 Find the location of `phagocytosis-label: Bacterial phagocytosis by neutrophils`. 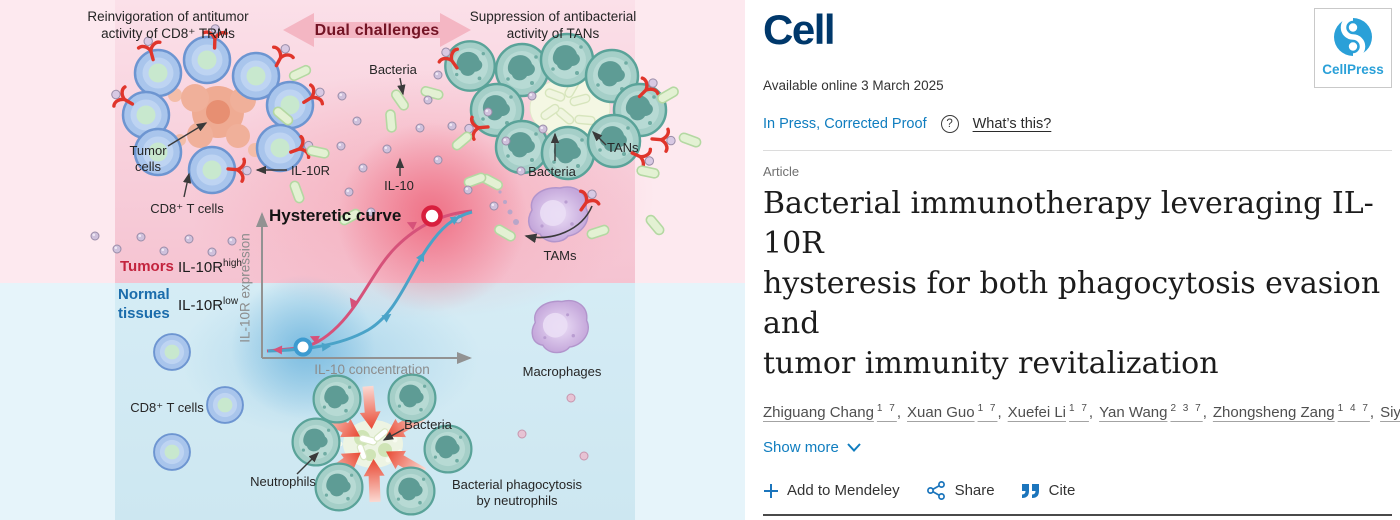

phagocytosis-label: Bacterial phagocytosis by neutrophils is located at coordinates (517, 493).